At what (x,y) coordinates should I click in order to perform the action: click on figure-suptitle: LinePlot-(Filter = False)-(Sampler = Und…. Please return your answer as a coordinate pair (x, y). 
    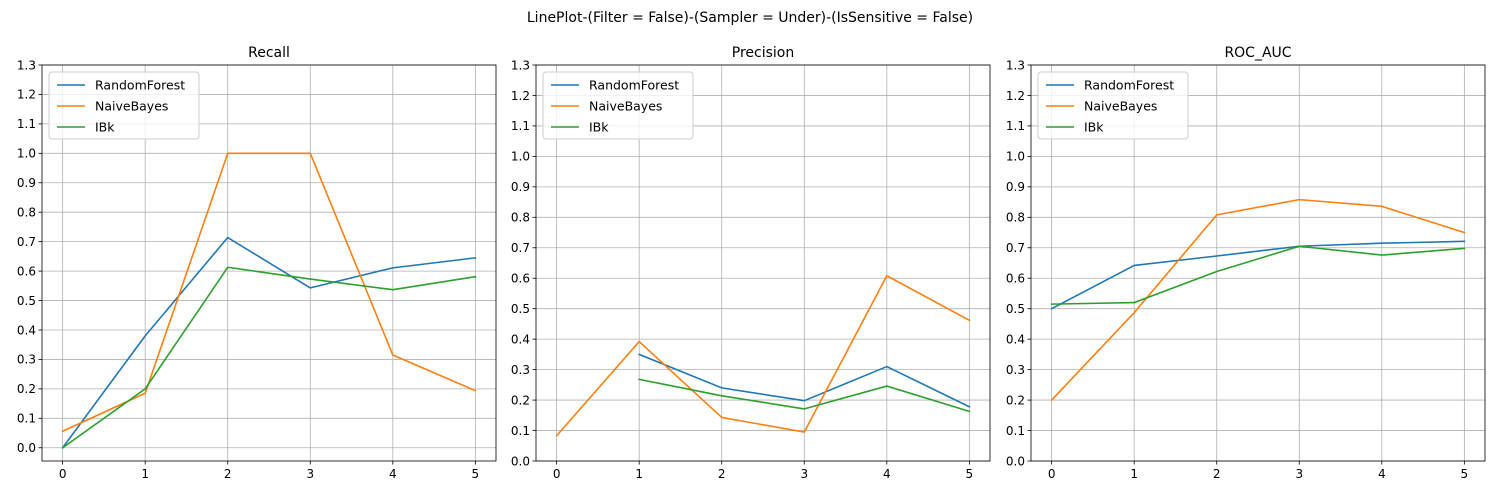
    Looking at the image, I should click on (750, 18).